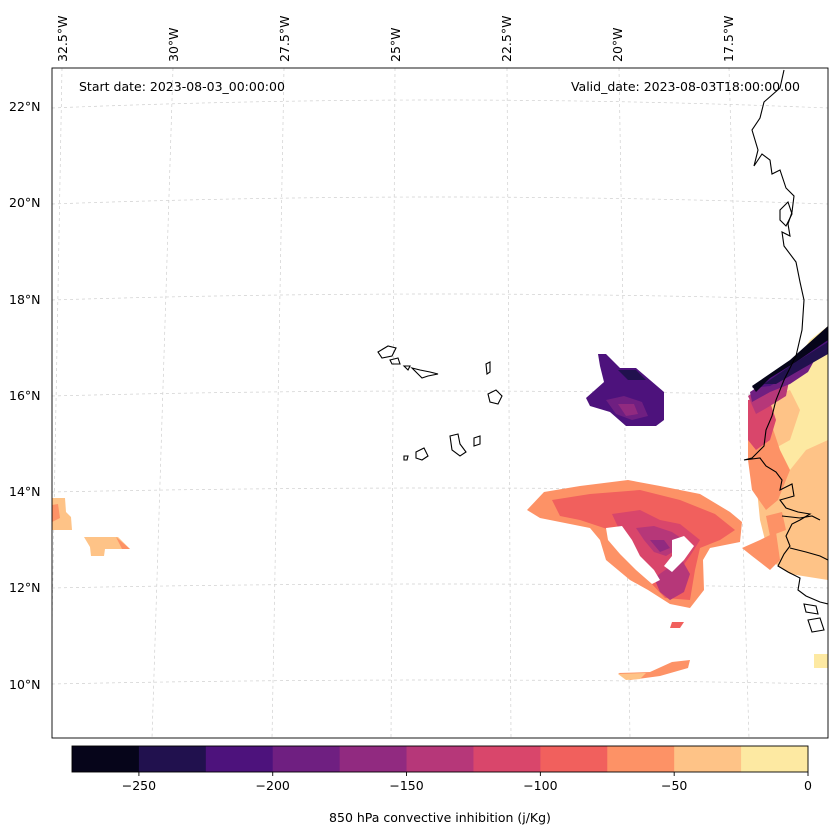 The width and height of the screenshot is (837, 836). I want to click on island-maio, so click(477, 441).